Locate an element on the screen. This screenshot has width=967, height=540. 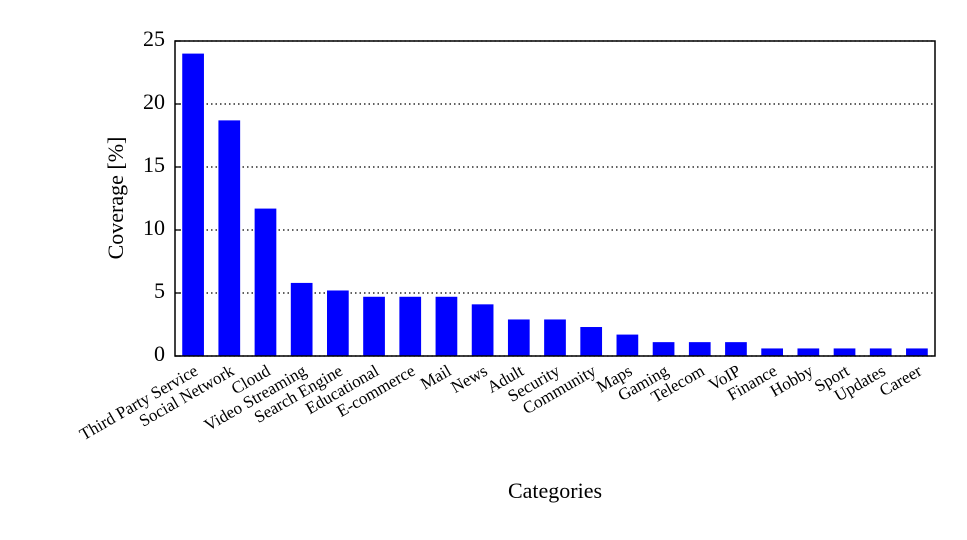
y-tick-label: 20 is located at coordinates (154, 101).